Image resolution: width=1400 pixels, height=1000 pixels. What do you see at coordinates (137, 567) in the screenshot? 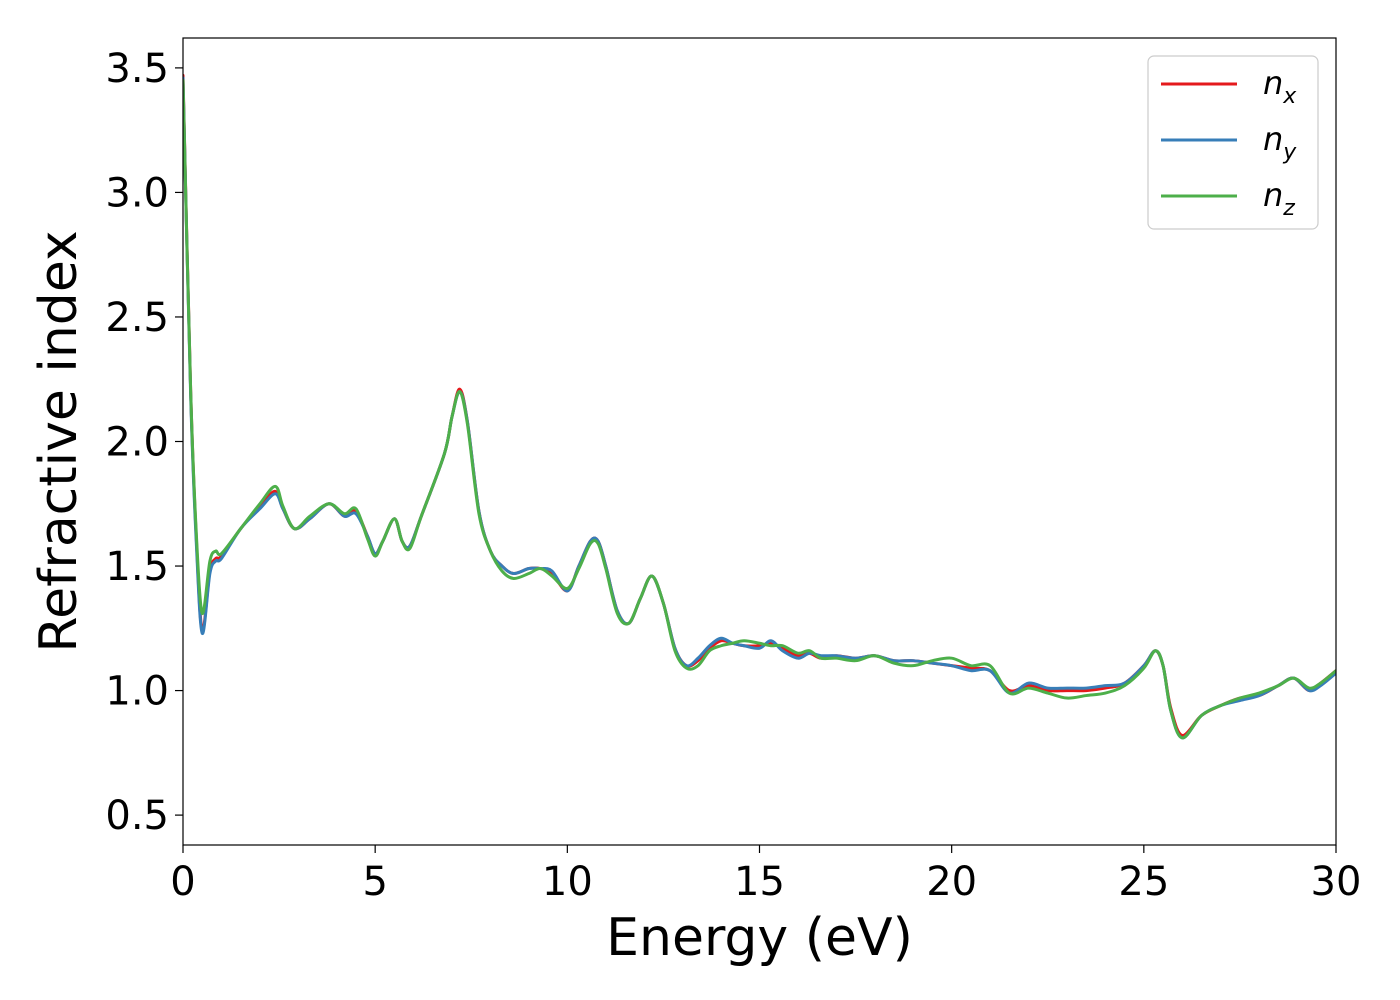
I see `y-tick-label: 1.5` at bounding box center [137, 567].